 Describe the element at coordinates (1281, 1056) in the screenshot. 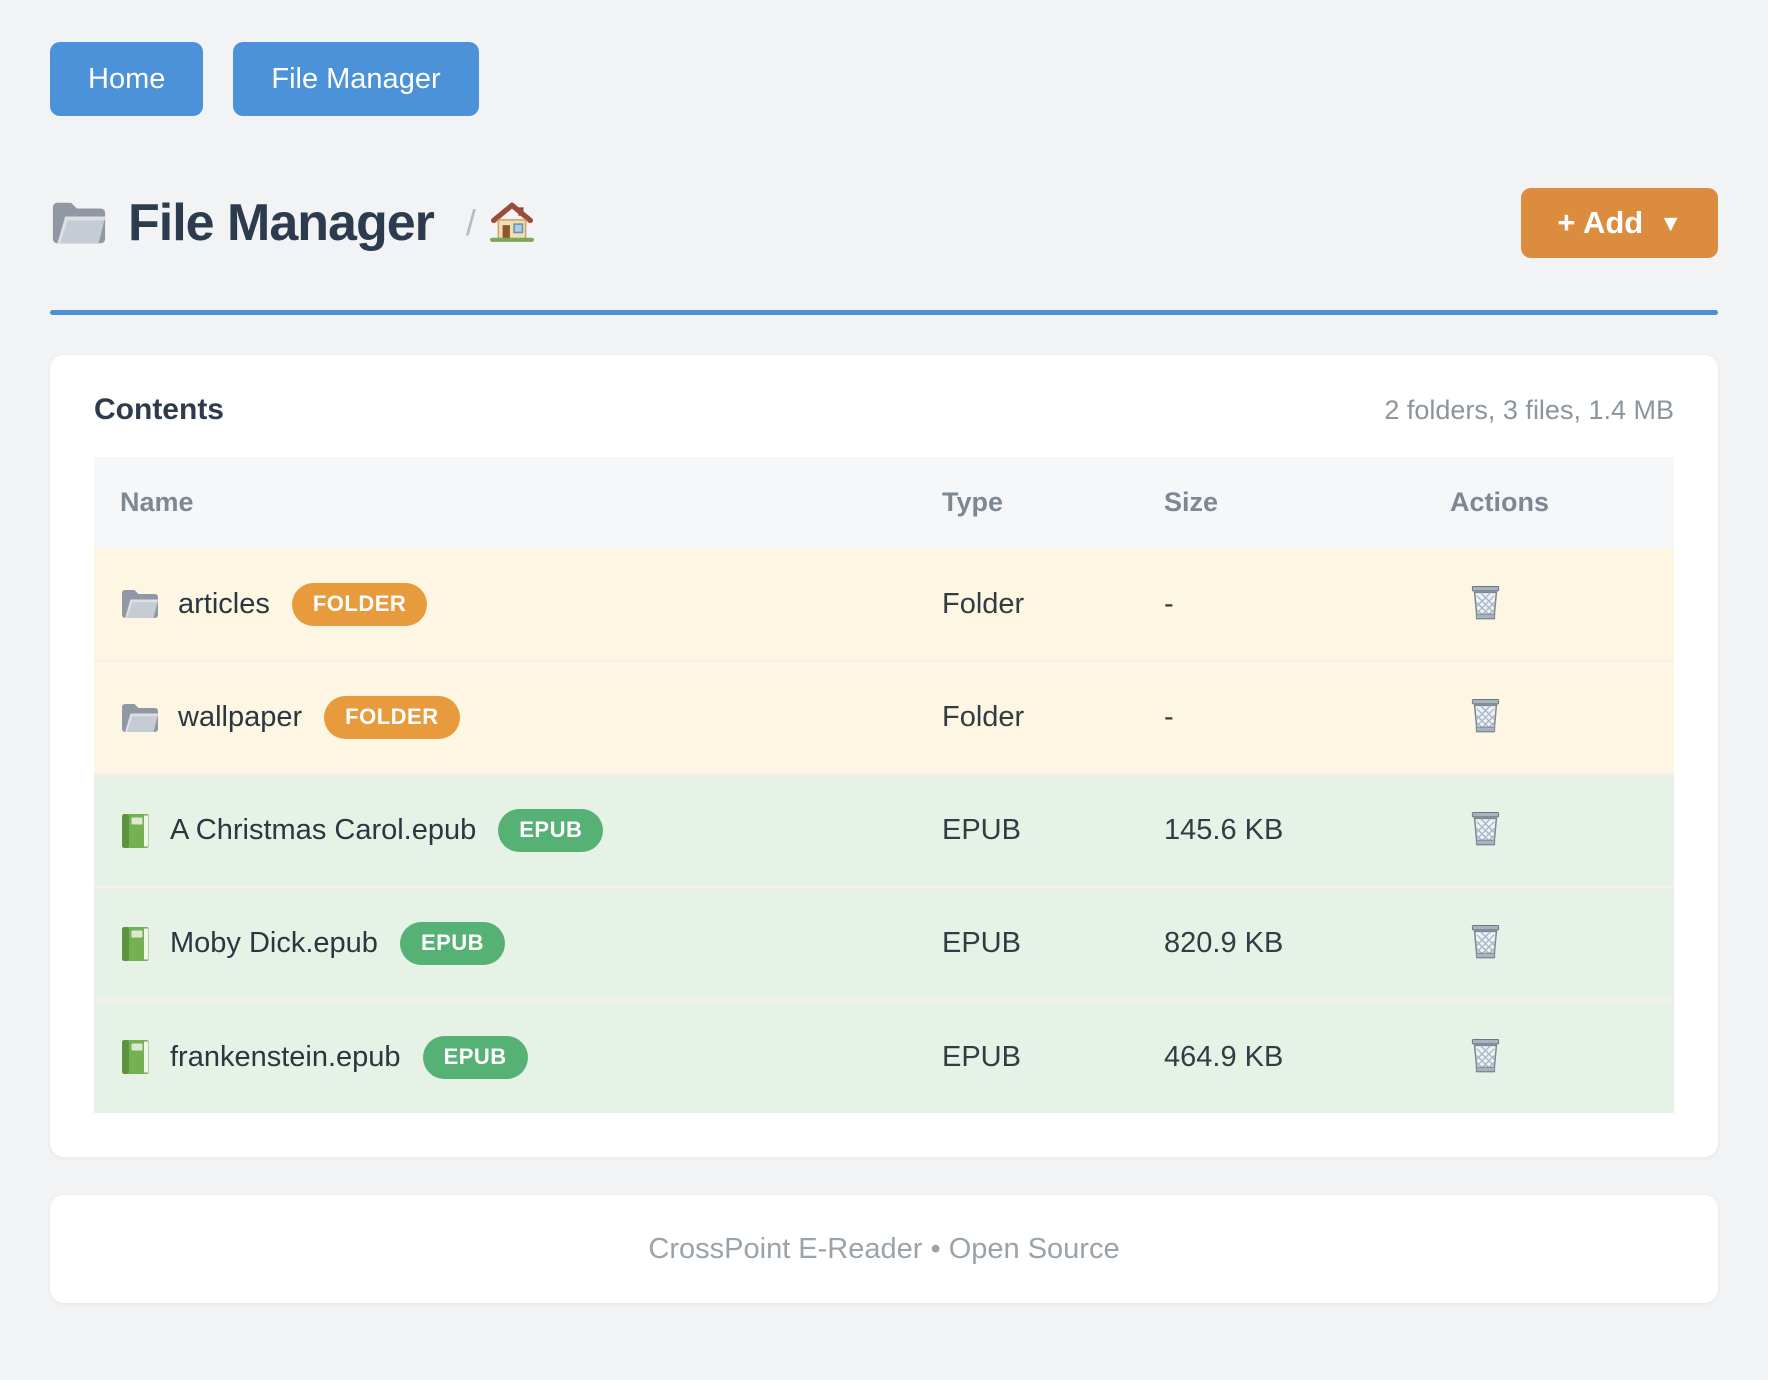

I see `file-size-cell: 464.9 KB` at that location.